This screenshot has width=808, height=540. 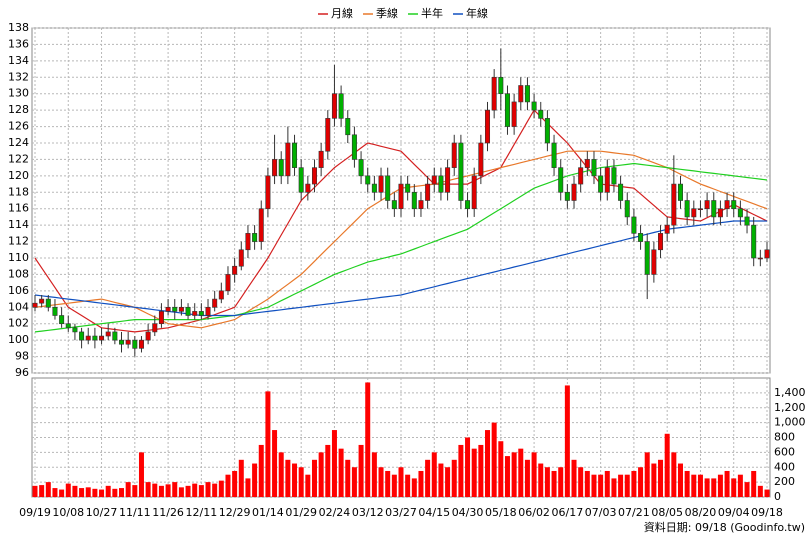 I want to click on volume-tick-label: 1,200, so click(x=790, y=407).